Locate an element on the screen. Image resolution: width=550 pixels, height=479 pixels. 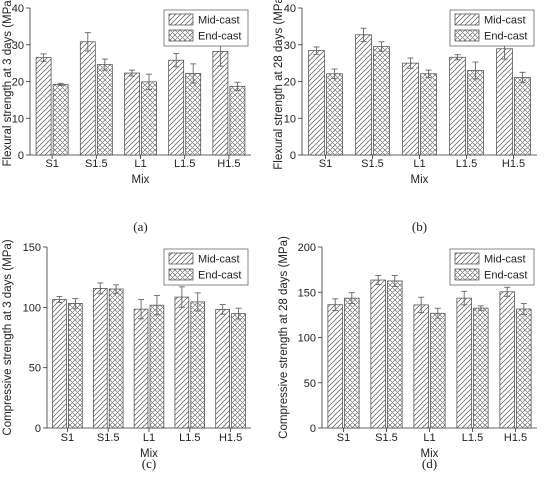
y-axis-title: Compressive strength at 3 days (MPa) is located at coordinates (8, 337).